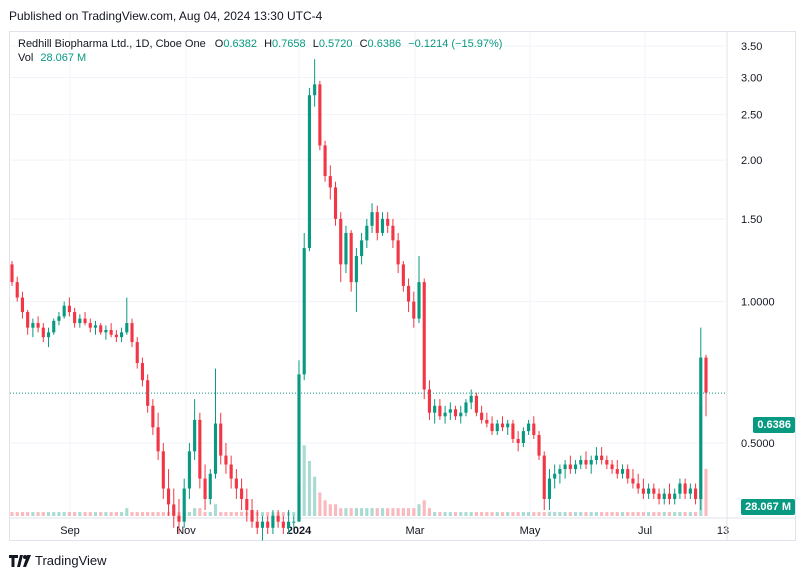 The height and width of the screenshot is (579, 808). I want to click on low-value: 0.5720, so click(335, 44).